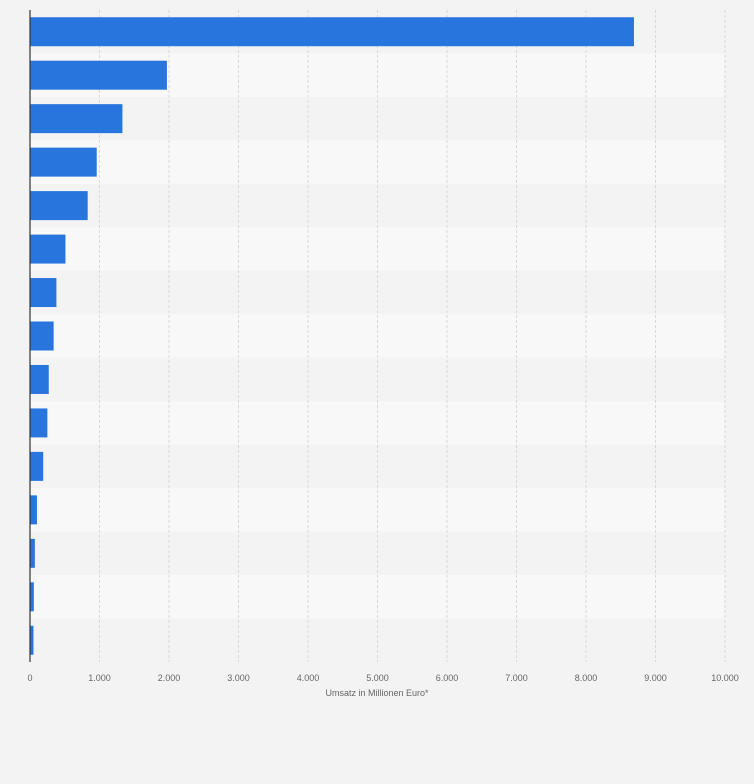 The image size is (754, 784). I want to click on x-tick-label: 9.000, so click(655, 678).